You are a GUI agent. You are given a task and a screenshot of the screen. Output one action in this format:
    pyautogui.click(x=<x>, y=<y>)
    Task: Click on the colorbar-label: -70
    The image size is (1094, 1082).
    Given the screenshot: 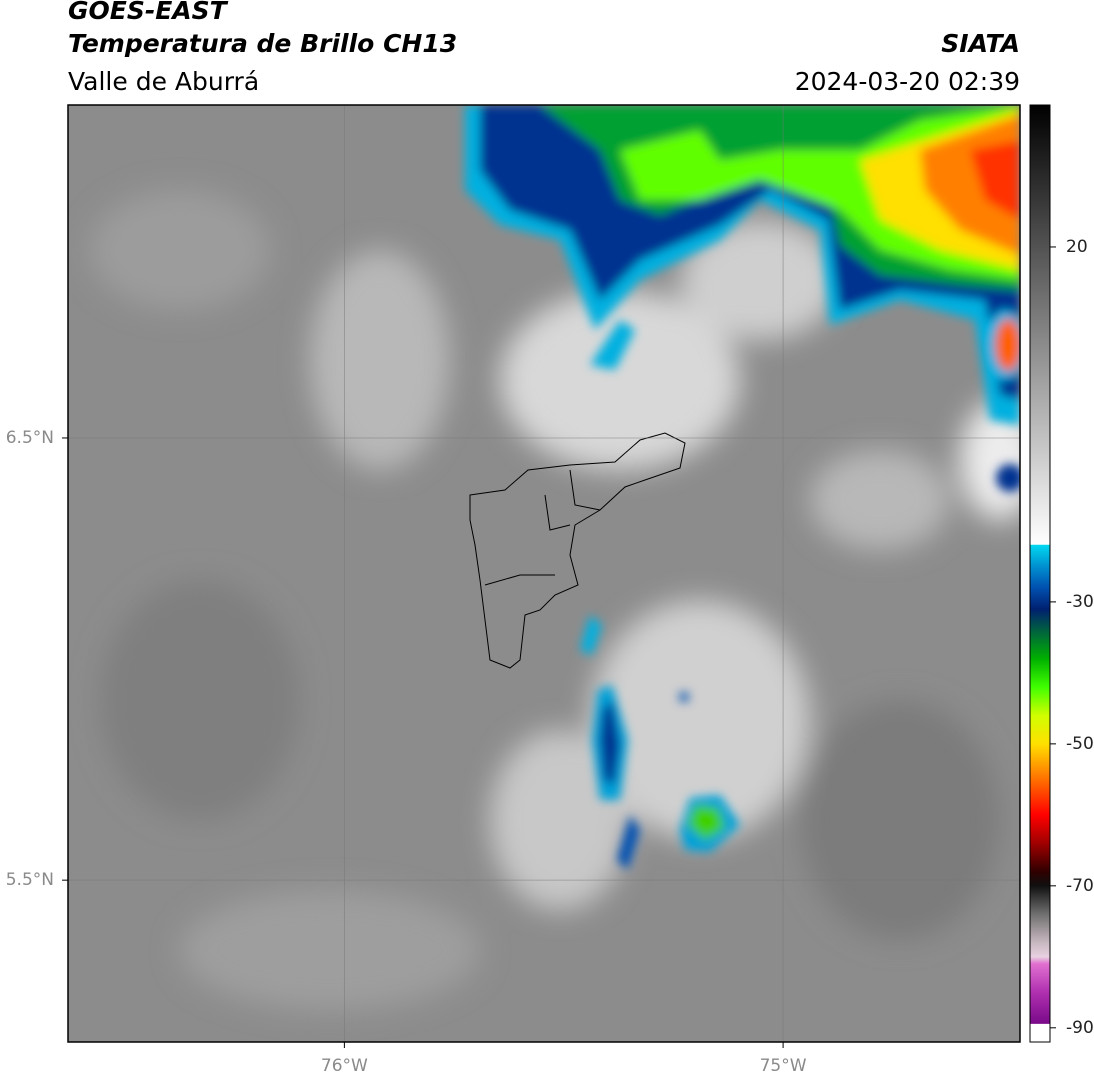 What is the action you would take?
    pyautogui.click(x=1080, y=886)
    